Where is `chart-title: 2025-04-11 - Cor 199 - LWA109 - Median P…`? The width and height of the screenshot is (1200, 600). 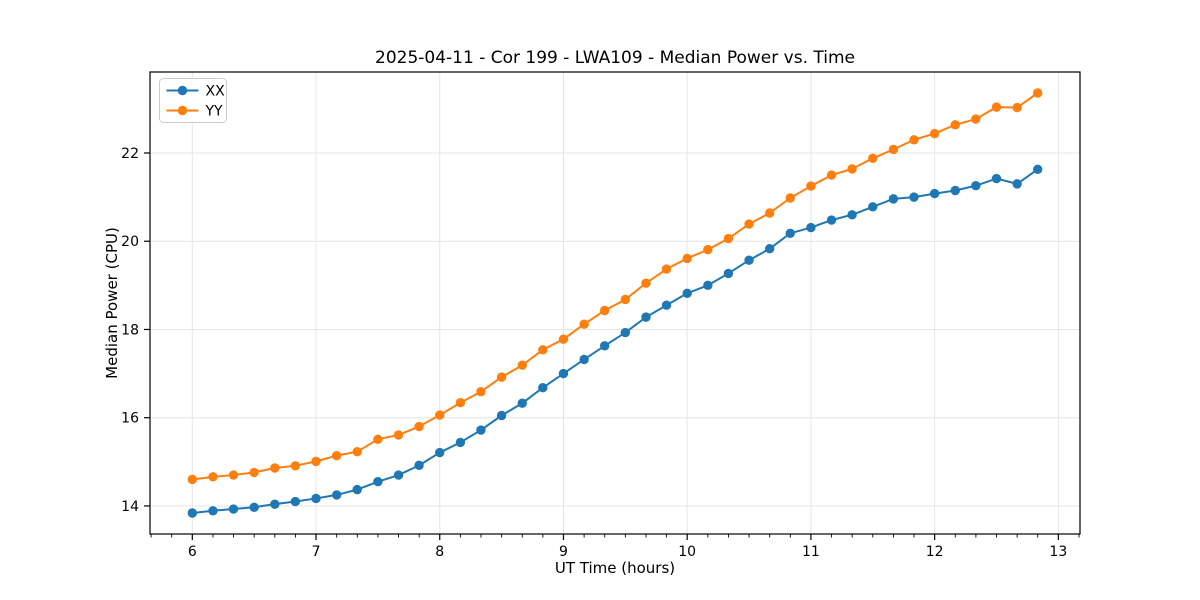
chart-title: 2025-04-11 - Cor 199 - LWA109 - Median P… is located at coordinates (615, 58).